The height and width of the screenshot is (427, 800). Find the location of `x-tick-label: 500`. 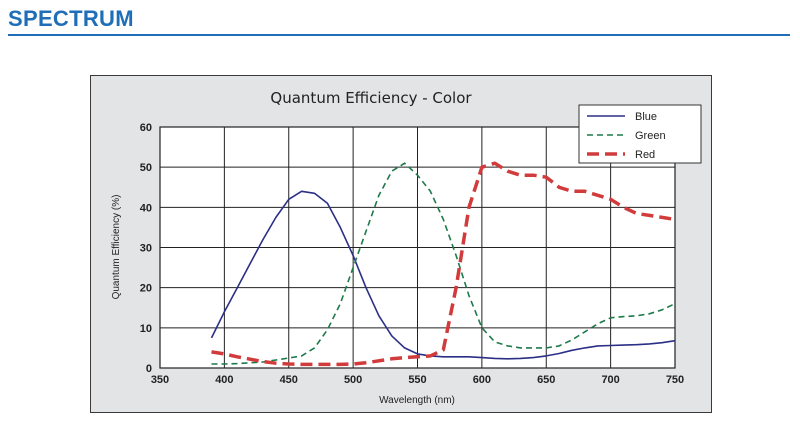

x-tick-label: 500 is located at coordinates (353, 380).